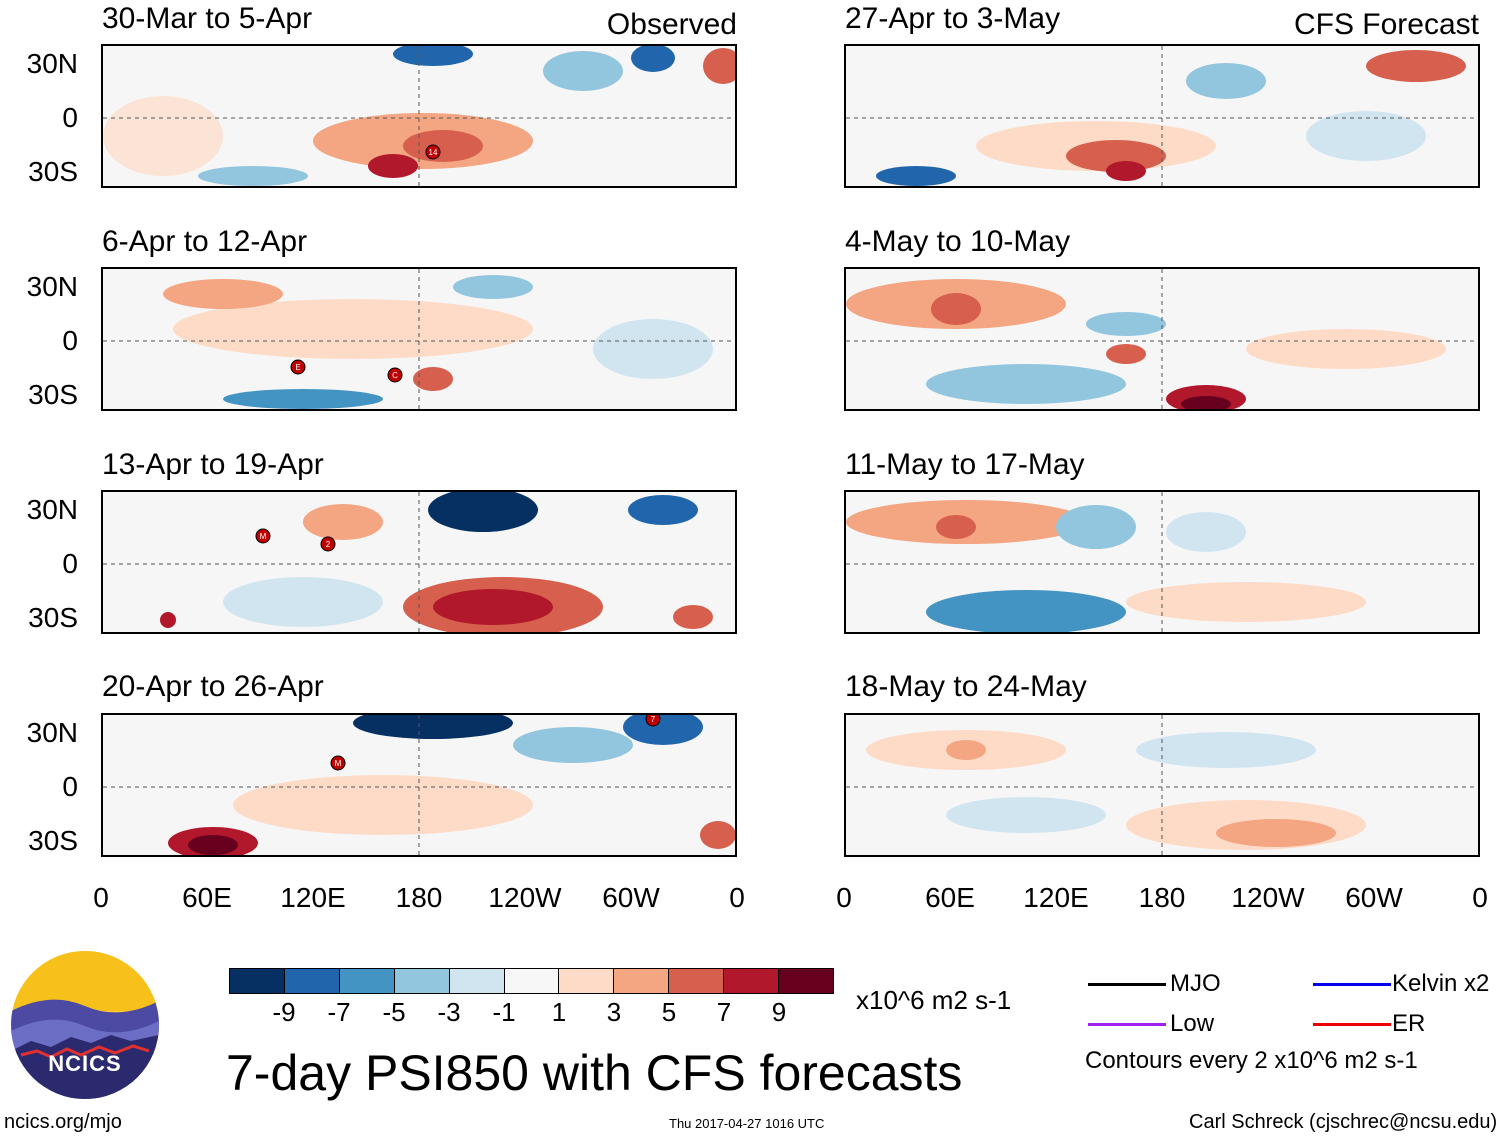 This screenshot has width=1510, height=1137. I want to click on storm-marker-label: M, so click(263, 536).